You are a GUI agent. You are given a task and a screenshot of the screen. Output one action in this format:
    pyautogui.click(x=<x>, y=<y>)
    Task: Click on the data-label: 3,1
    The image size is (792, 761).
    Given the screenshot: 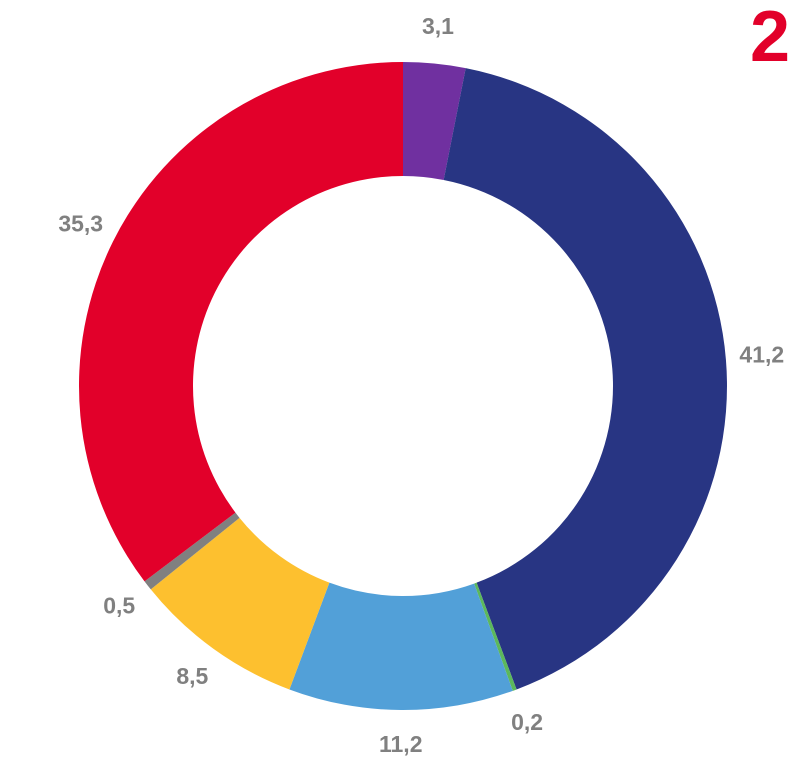 What is the action you would take?
    pyautogui.click(x=438, y=26)
    